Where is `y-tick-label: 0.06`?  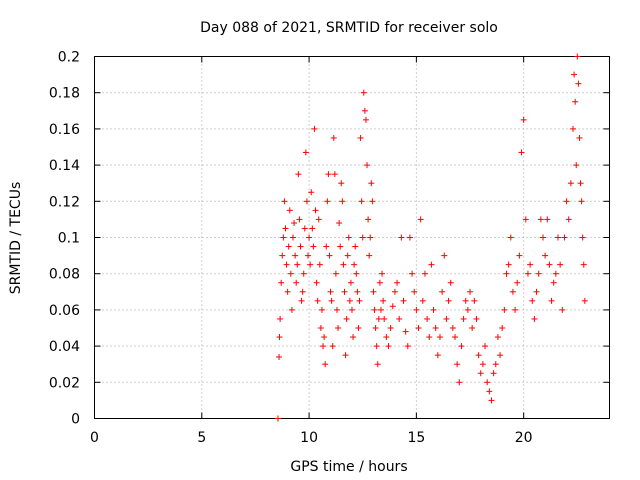
y-tick-label: 0.06 is located at coordinates (64, 311).